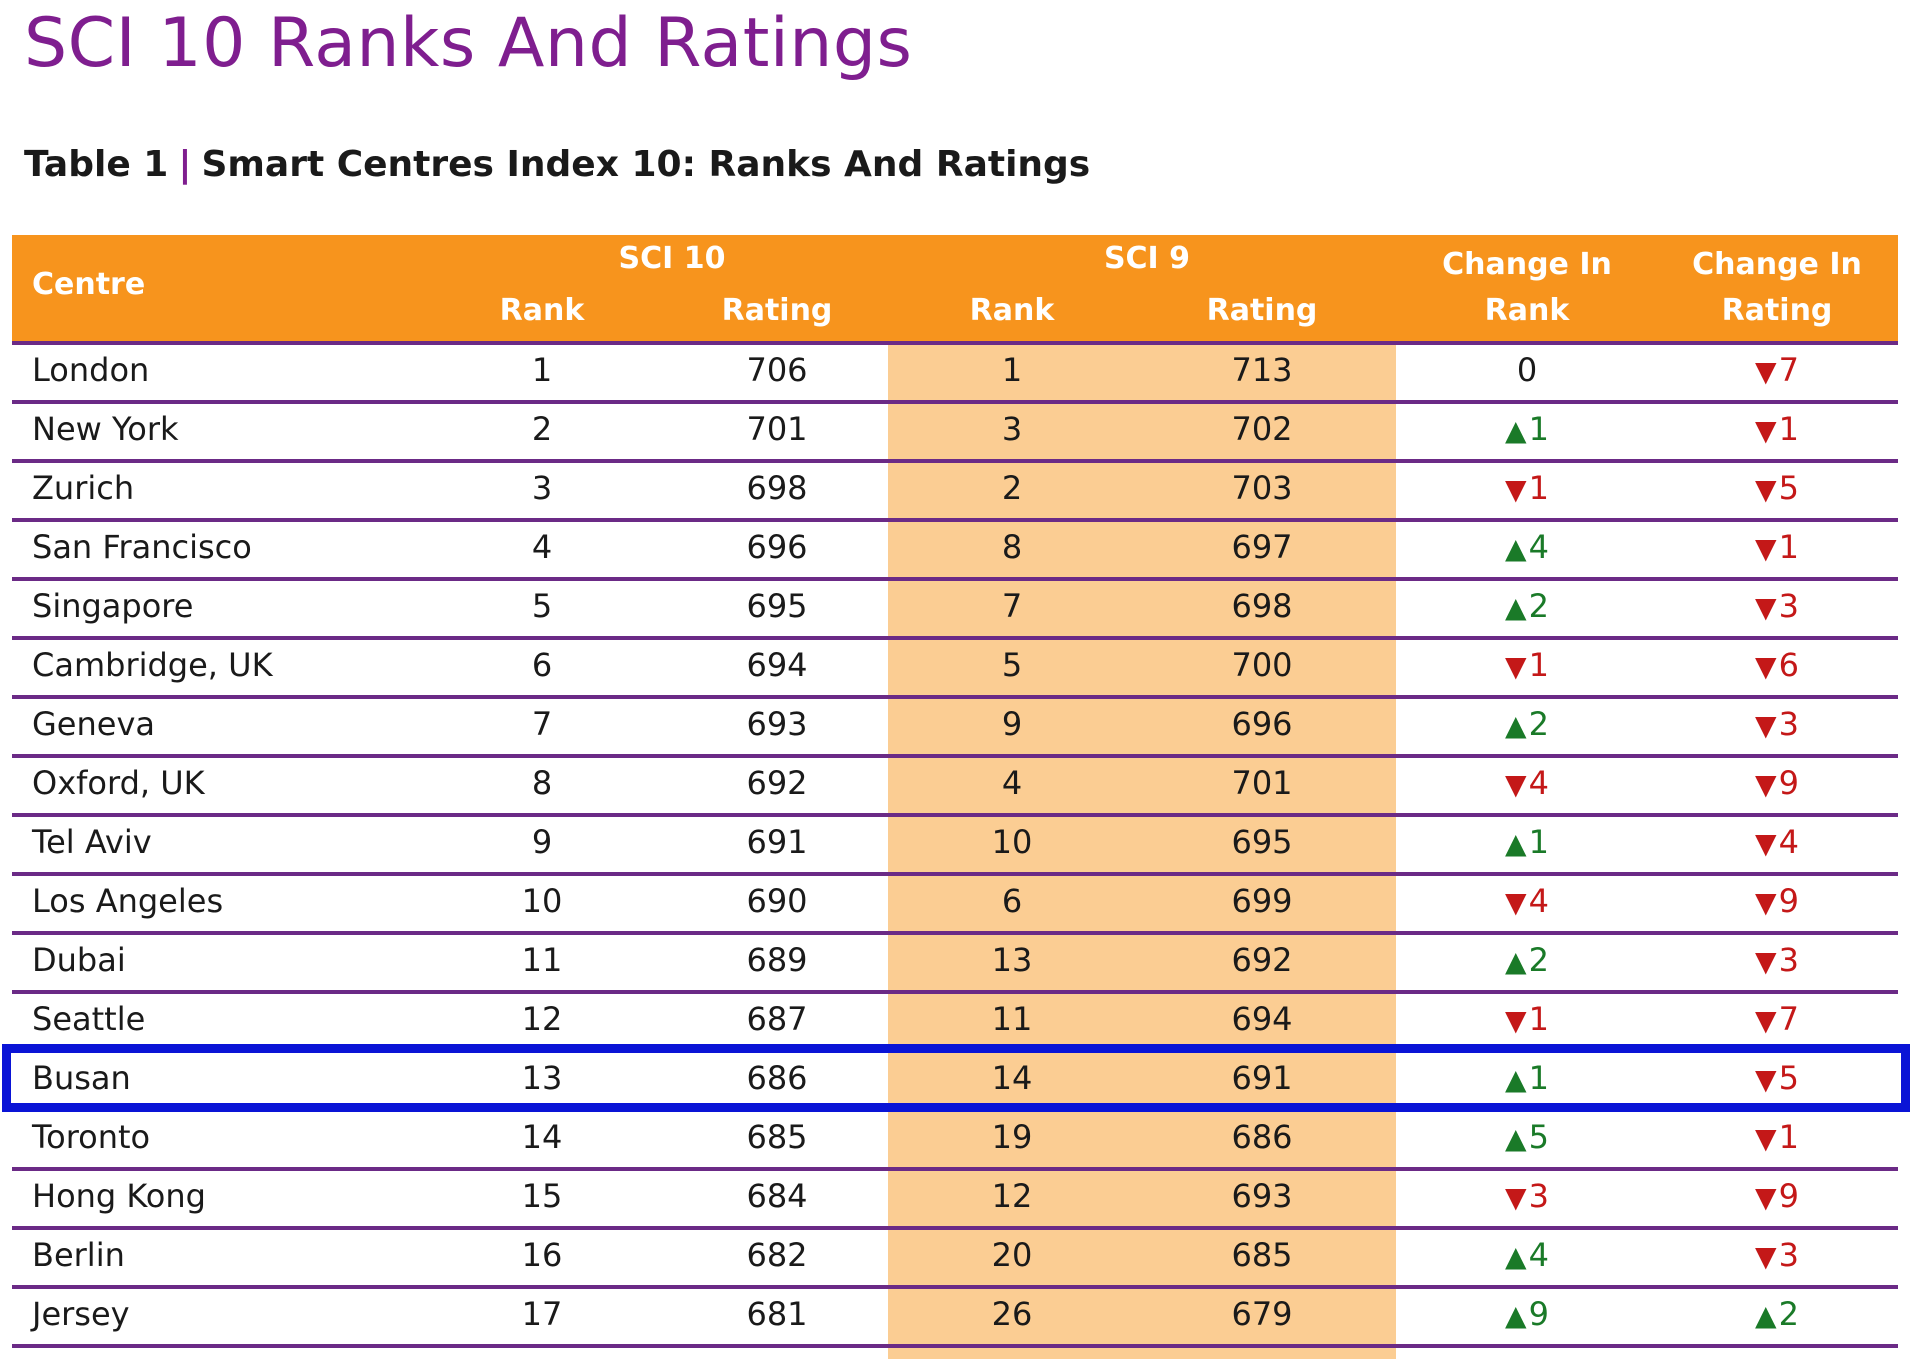 This screenshot has width=1920, height=1359. Describe the element at coordinates (1527, 842) in the screenshot. I see `change-in-rank: ▲1` at that location.